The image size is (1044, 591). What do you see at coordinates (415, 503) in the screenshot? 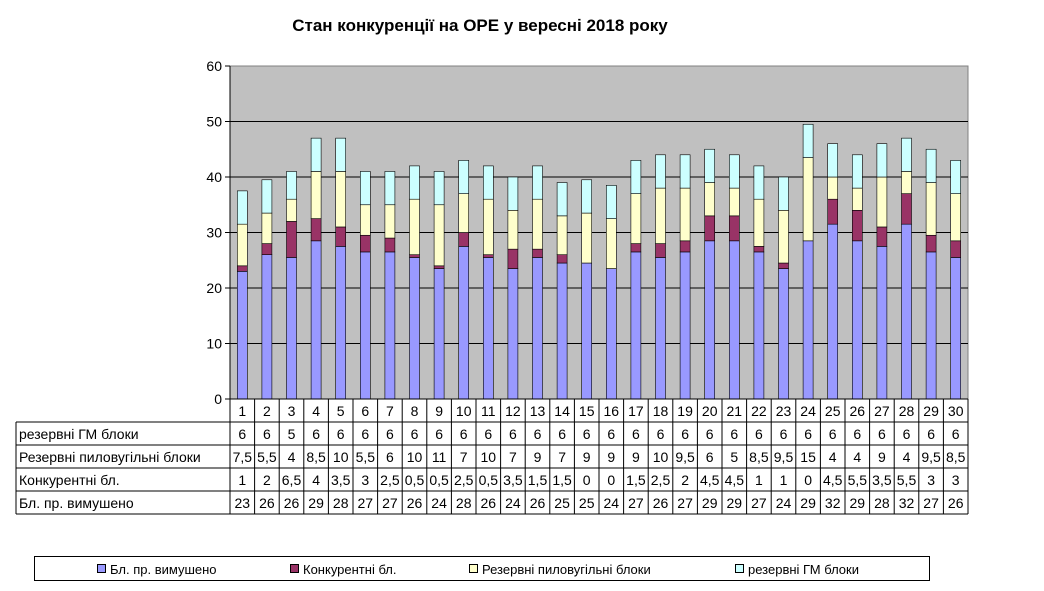
I see `table-cell: 26` at bounding box center [415, 503].